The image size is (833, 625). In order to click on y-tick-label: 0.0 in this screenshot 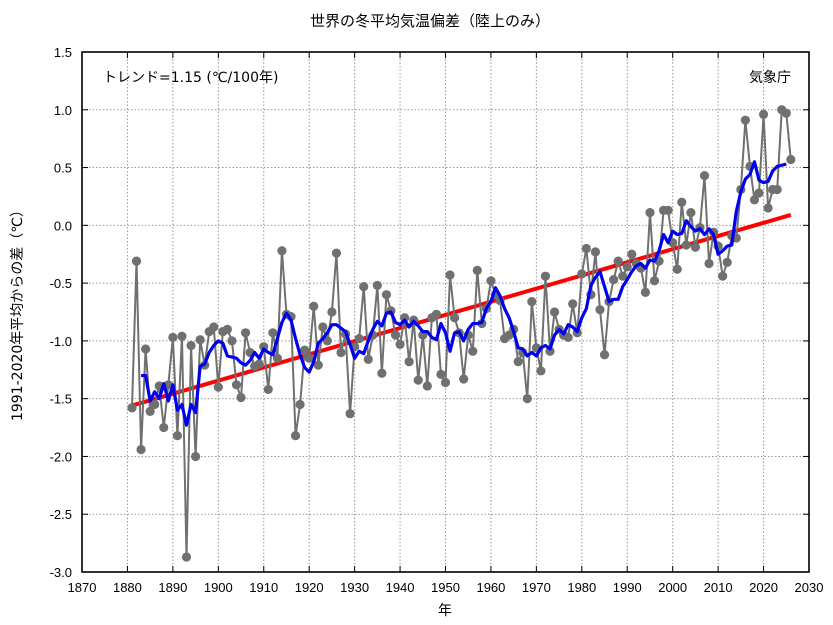, I will do `click(63, 225)`.